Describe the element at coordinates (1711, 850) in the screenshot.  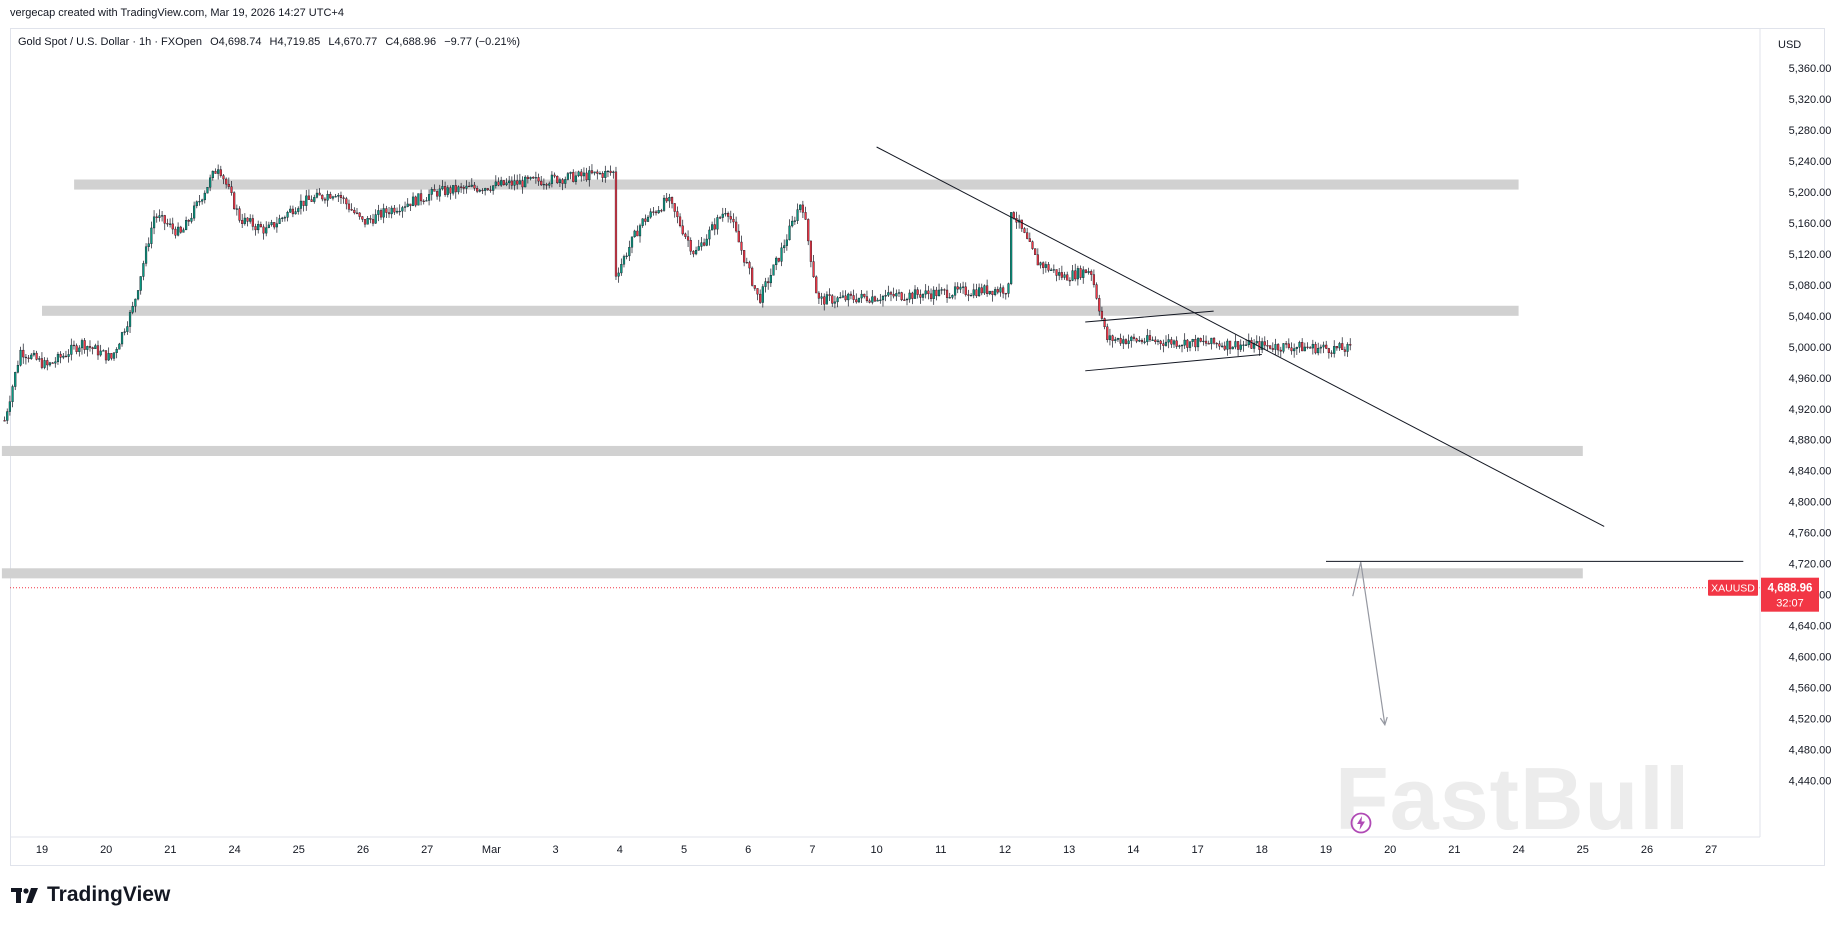
I see `x-tick-label: 27` at that location.